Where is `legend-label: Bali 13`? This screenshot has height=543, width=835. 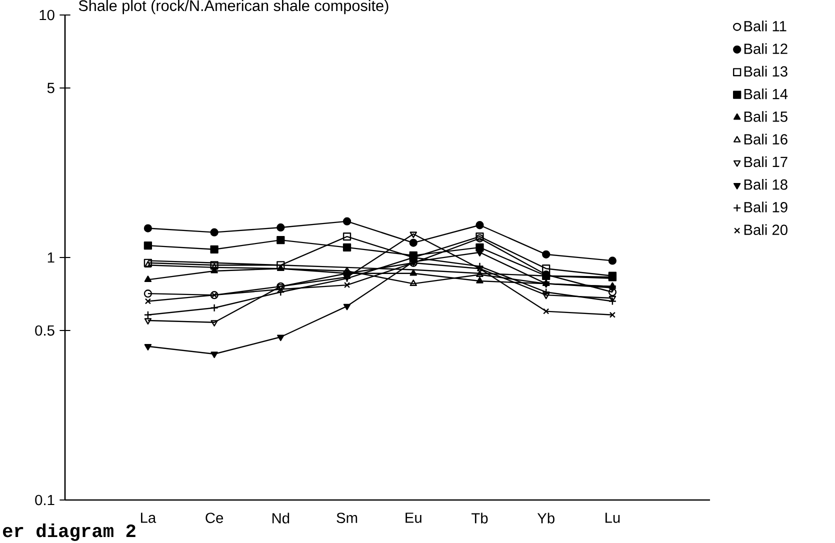
legend-label: Bali 13 is located at coordinates (766, 71).